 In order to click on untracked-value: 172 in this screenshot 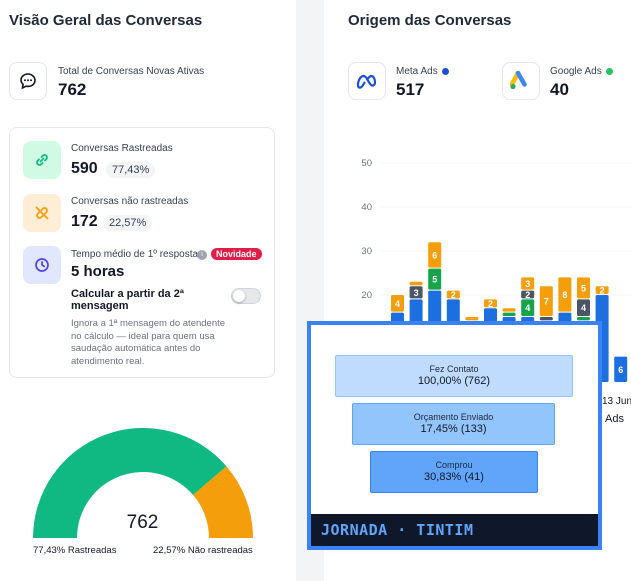, I will do `click(84, 221)`.